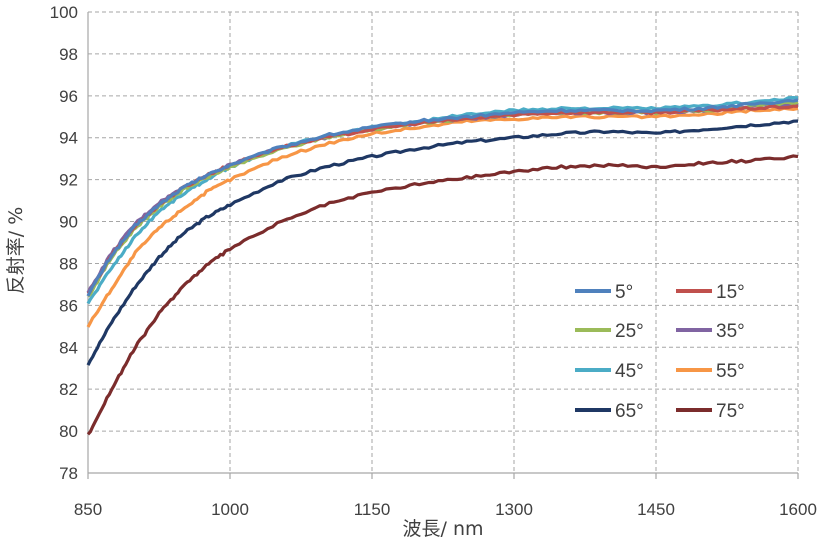 The image size is (840, 558). What do you see at coordinates (514, 509) in the screenshot?
I see `x-tick-label: 1300` at bounding box center [514, 509].